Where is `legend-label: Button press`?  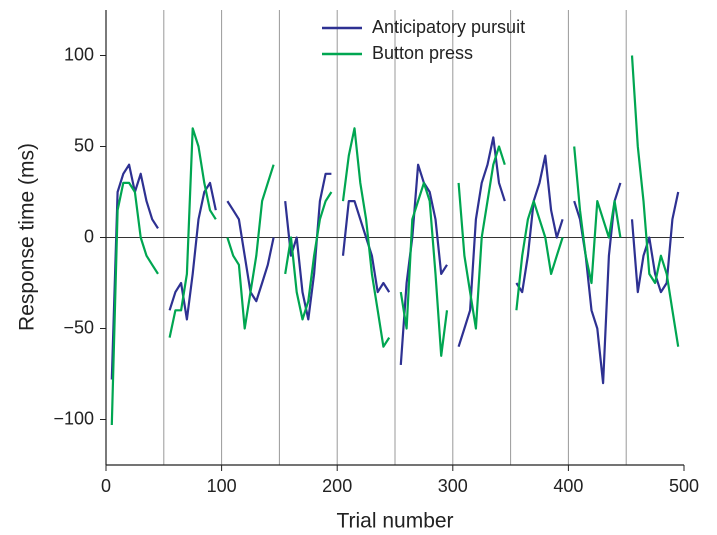
legend-label: Button press is located at coordinates (422, 53).